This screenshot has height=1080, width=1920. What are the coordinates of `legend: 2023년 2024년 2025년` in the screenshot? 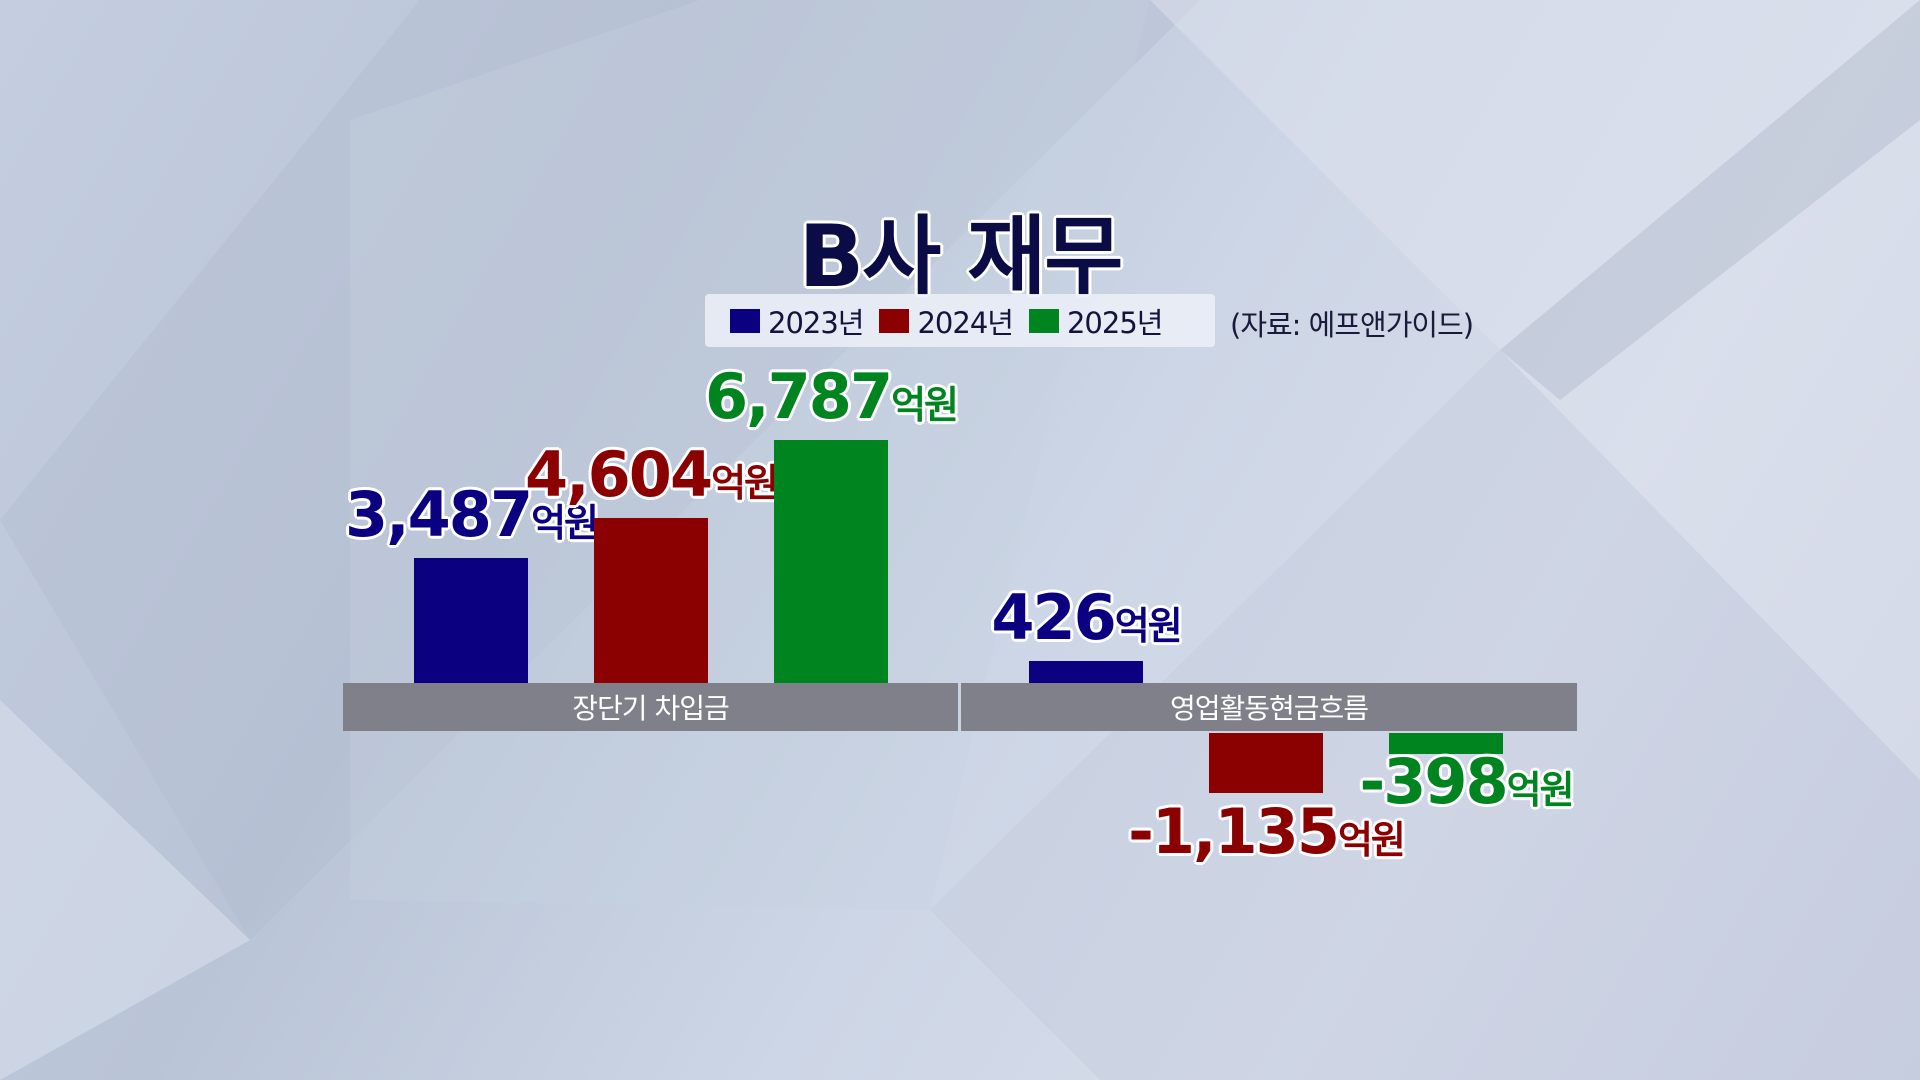 It's located at (960, 320).